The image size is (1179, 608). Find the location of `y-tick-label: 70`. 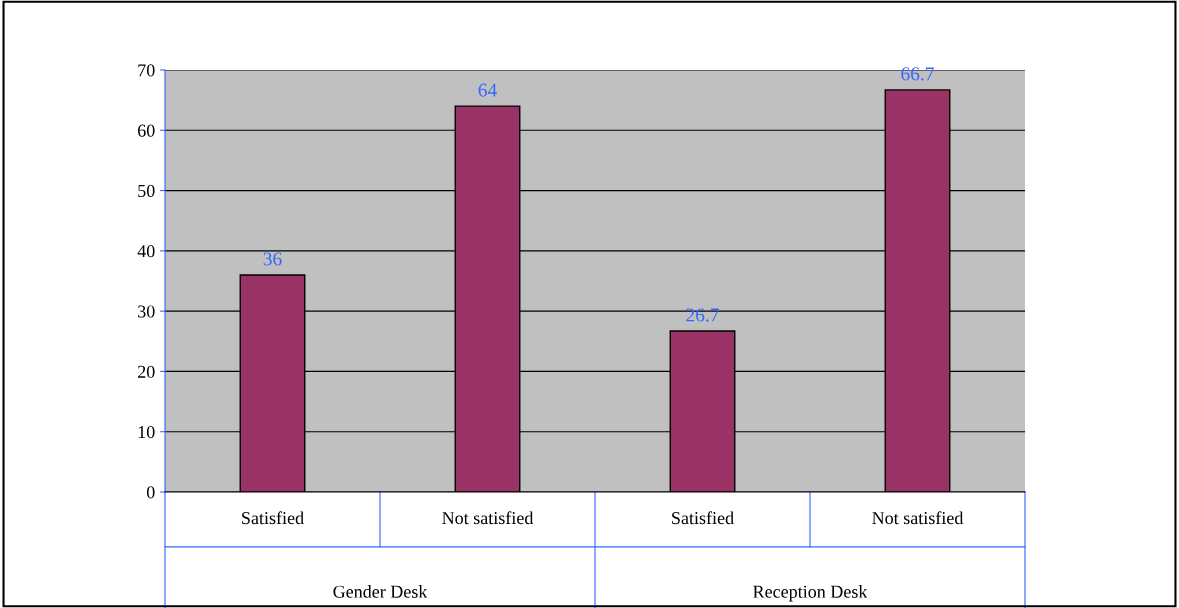

y-tick-label: 70 is located at coordinates (146, 70).